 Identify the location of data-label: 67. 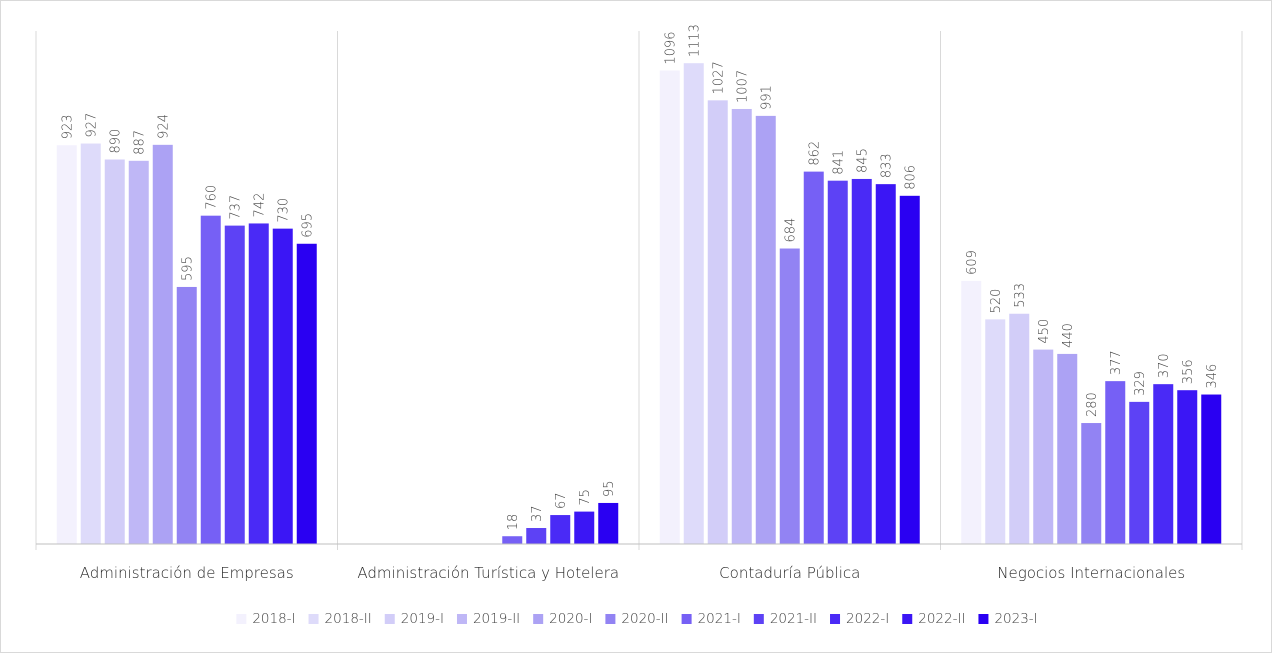
(561, 501).